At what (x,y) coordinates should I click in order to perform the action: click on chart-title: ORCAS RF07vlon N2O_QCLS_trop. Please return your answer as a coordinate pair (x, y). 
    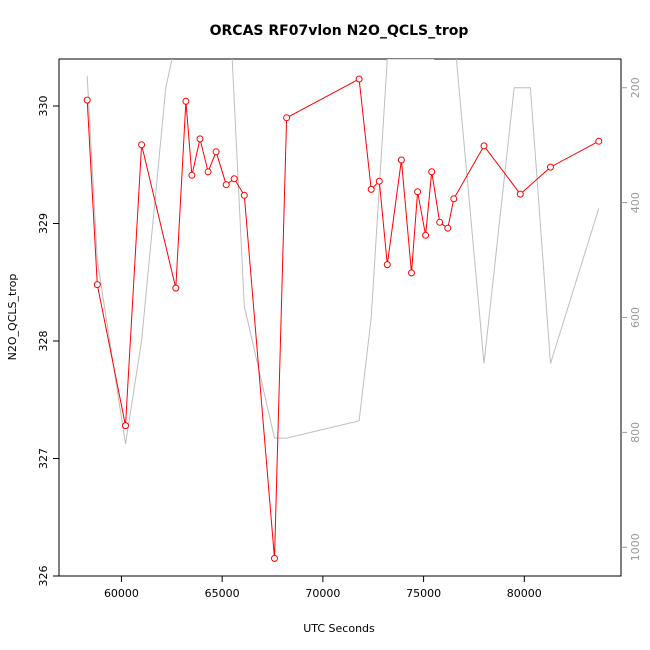
    Looking at the image, I should click on (339, 31).